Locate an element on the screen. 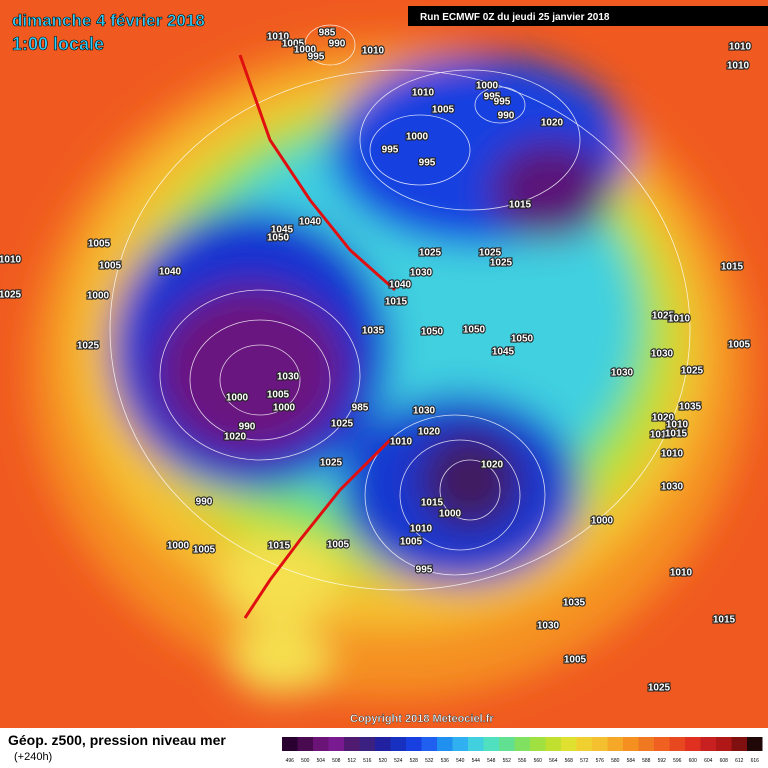  colorbar-label: 524 is located at coordinates (398, 761).